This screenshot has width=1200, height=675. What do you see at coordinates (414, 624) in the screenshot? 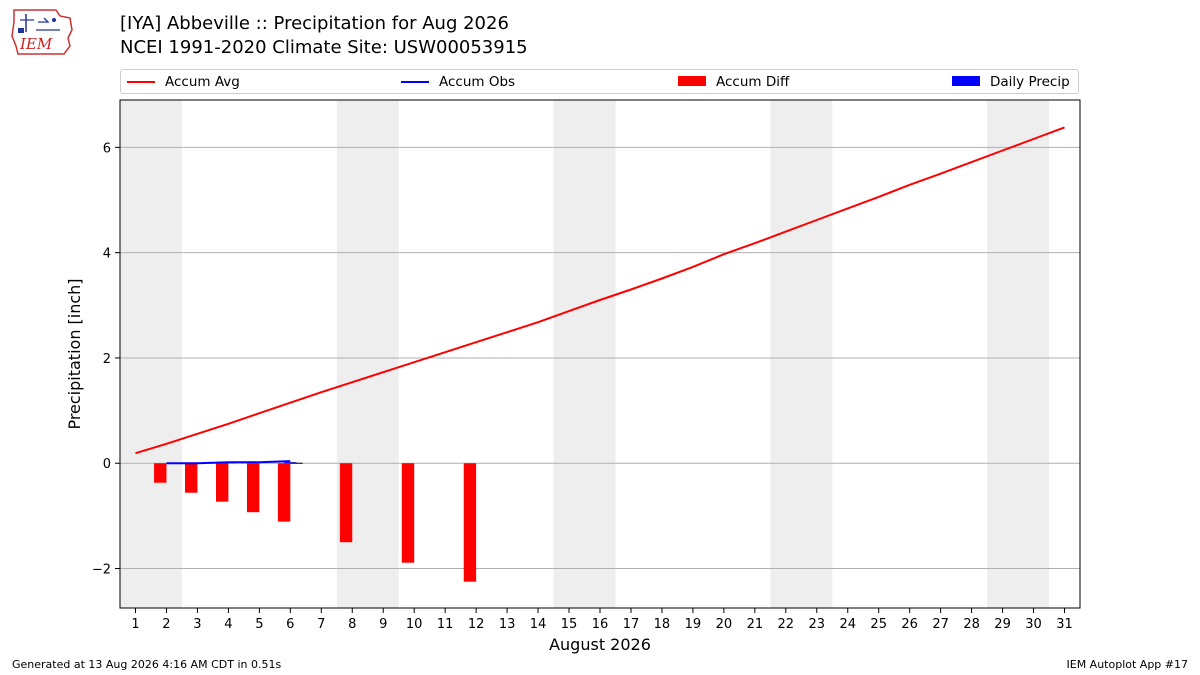
I see `x-tick-label: 10` at bounding box center [414, 624].